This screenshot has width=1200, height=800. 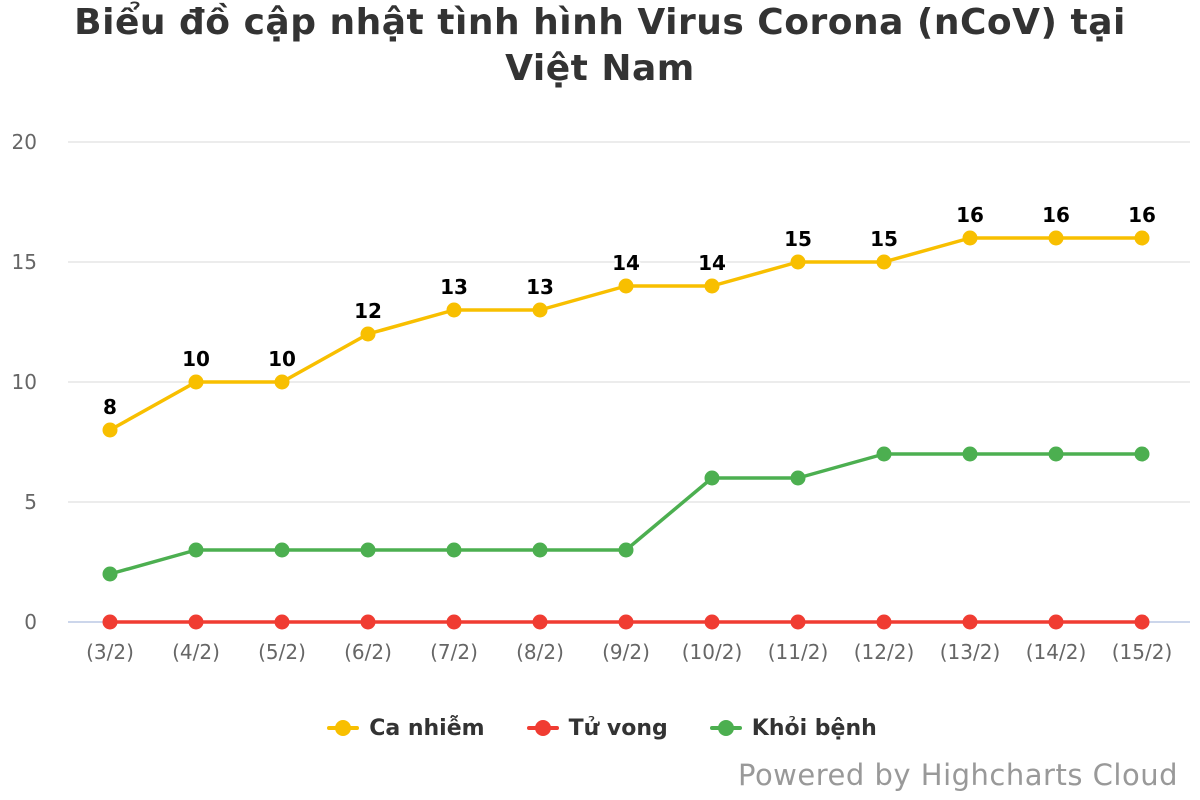 I want to click on x-tick-label: (11/2), so click(x=798, y=652).